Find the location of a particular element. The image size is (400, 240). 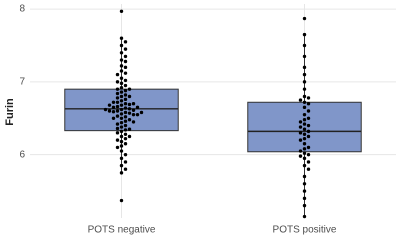

x-tick-label: POTS negative is located at coordinates (122, 230).